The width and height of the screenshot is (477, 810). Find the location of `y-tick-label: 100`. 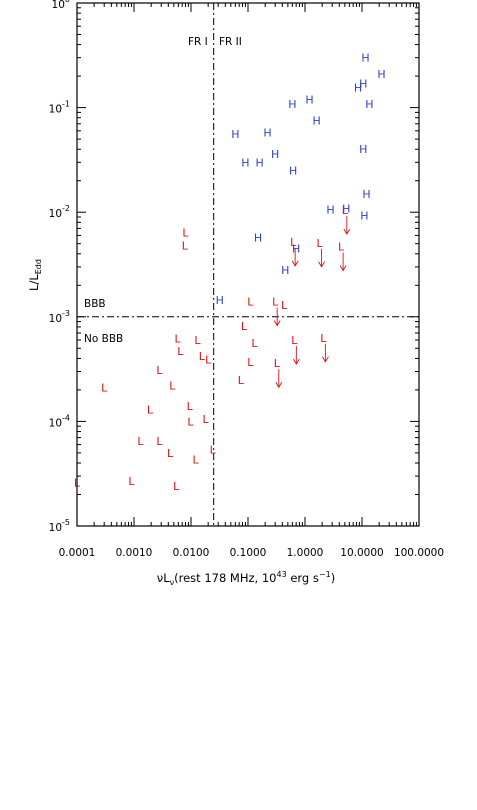

y-tick-label: 100 is located at coordinates (61, 5).